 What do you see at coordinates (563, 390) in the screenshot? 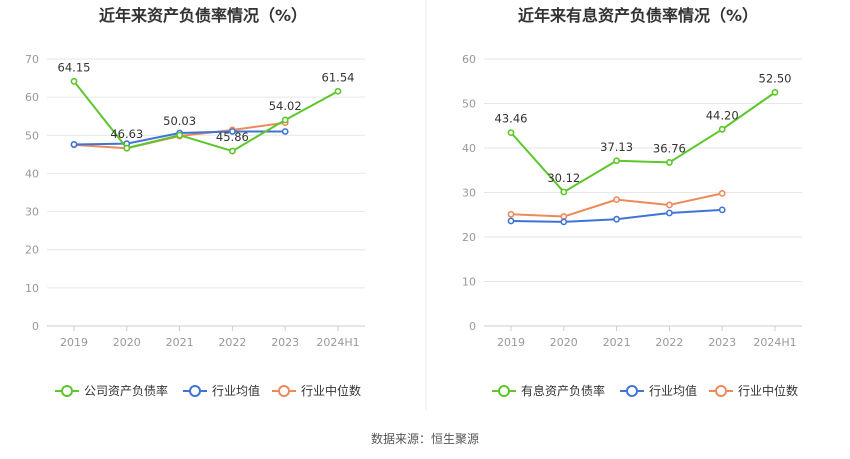
I see `legend-label: 有息资产负债率` at bounding box center [563, 390].